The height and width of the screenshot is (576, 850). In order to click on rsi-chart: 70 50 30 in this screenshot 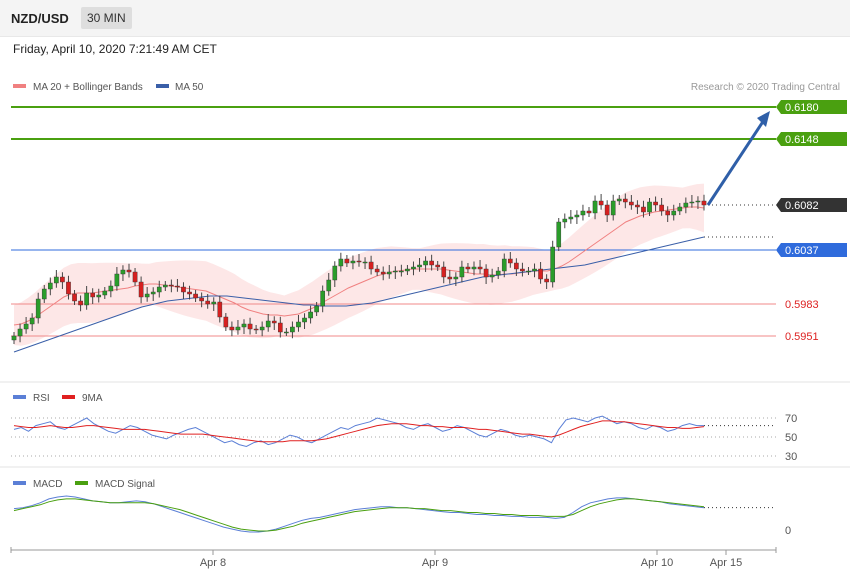, I will do `click(404, 438)`.